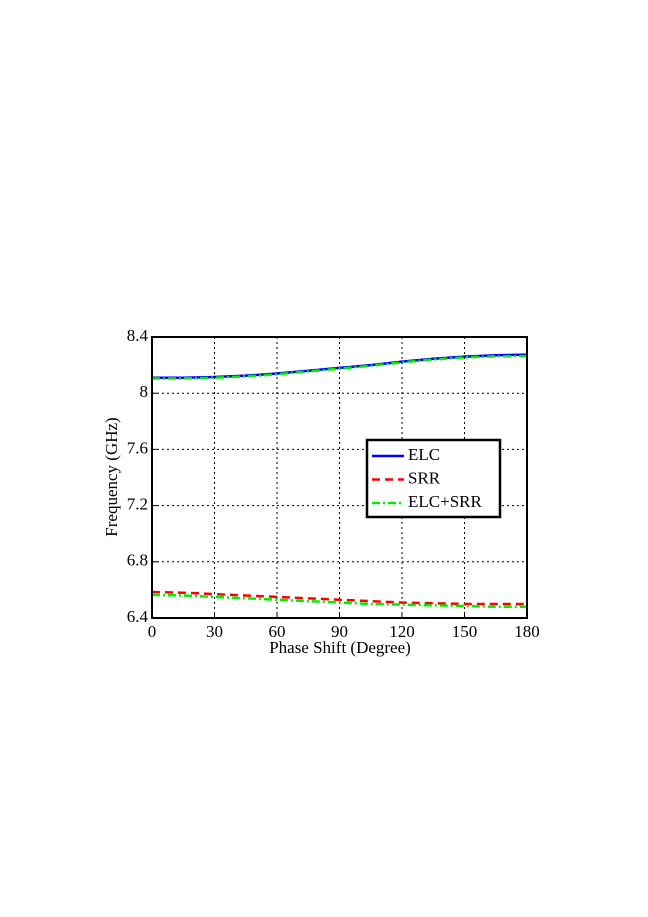  I want to click on y-tick-label: 8.4, so click(138, 335).